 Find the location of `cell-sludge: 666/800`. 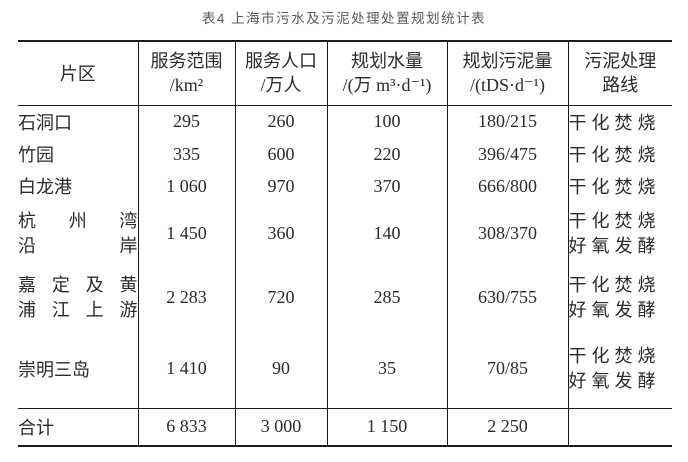

cell-sludge: 666/800 is located at coordinates (507, 186).